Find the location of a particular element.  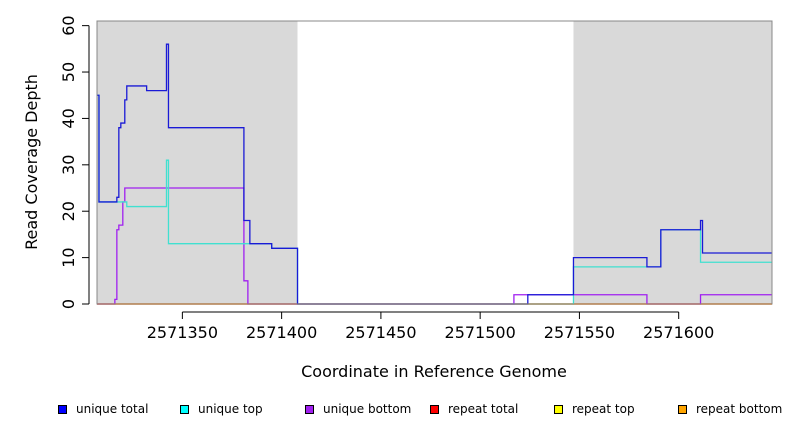

legend-label: repeat total is located at coordinates (483, 409).